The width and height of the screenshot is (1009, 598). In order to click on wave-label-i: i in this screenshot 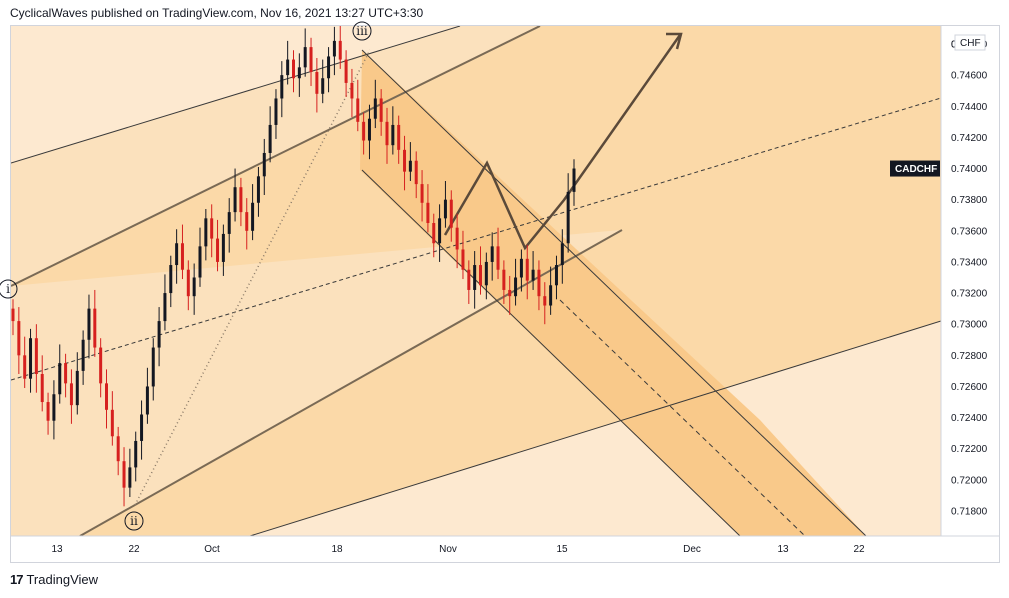, I will do `click(8, 289)`.